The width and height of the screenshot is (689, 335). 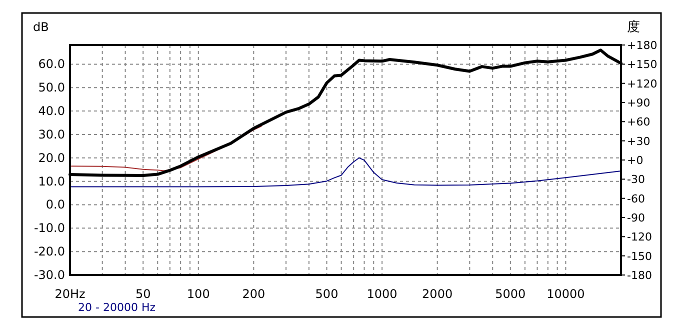 I want to click on y-tick-label: -10.0, so click(x=49, y=228).